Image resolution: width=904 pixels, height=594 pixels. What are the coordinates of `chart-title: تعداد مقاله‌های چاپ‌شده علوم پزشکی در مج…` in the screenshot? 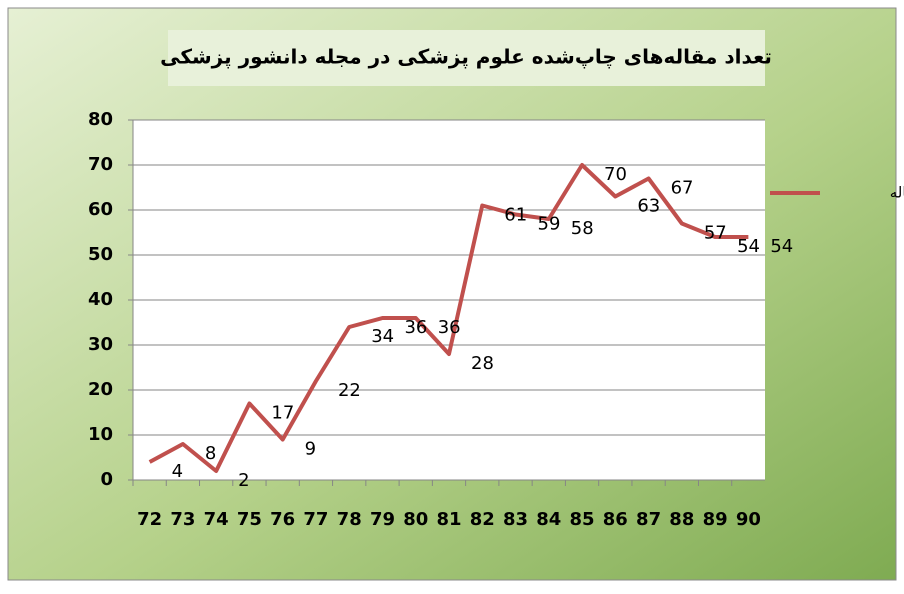 It's located at (466, 57).